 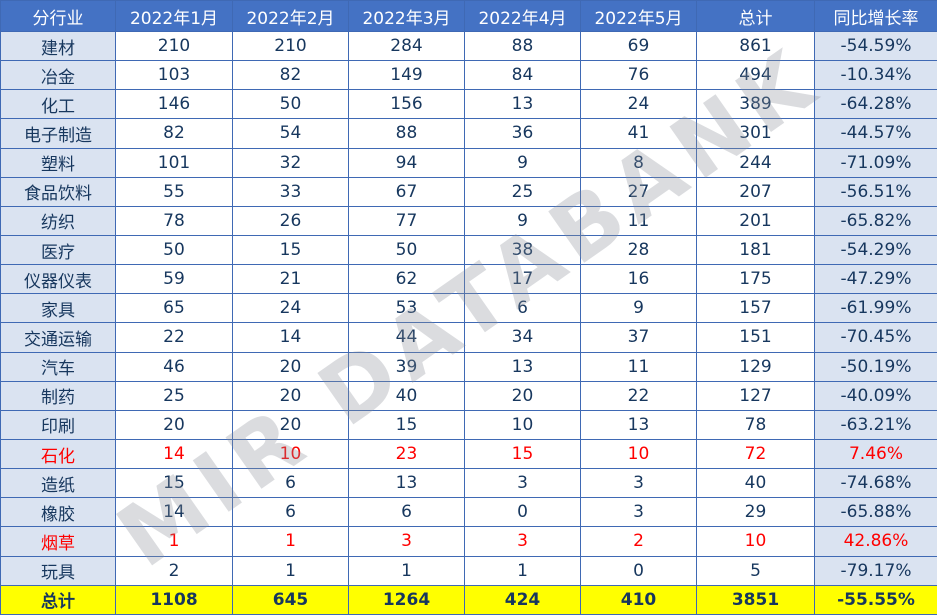 I want to click on row-label-cell: 造纸, so click(x=58, y=483).